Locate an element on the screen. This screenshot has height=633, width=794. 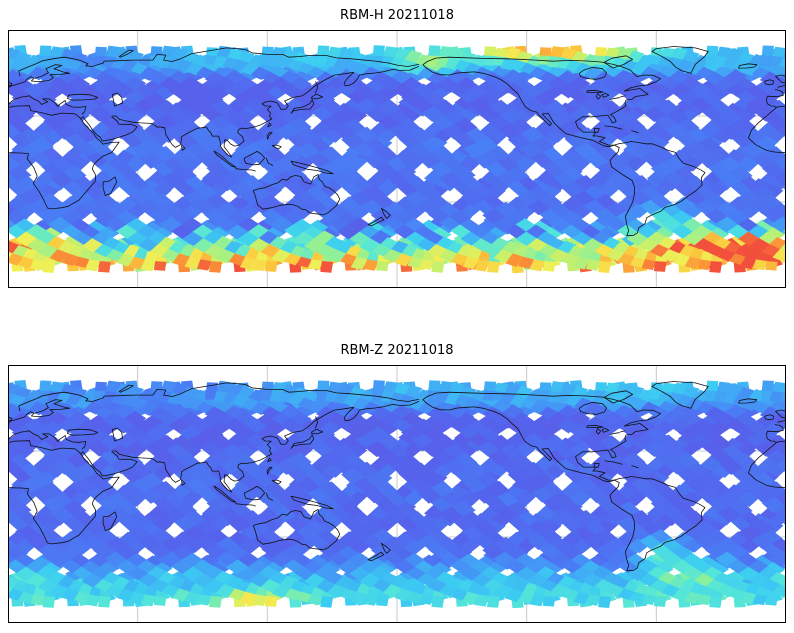
panel-title-rbm-h: RBM-H 20211018 is located at coordinates (397, 15).